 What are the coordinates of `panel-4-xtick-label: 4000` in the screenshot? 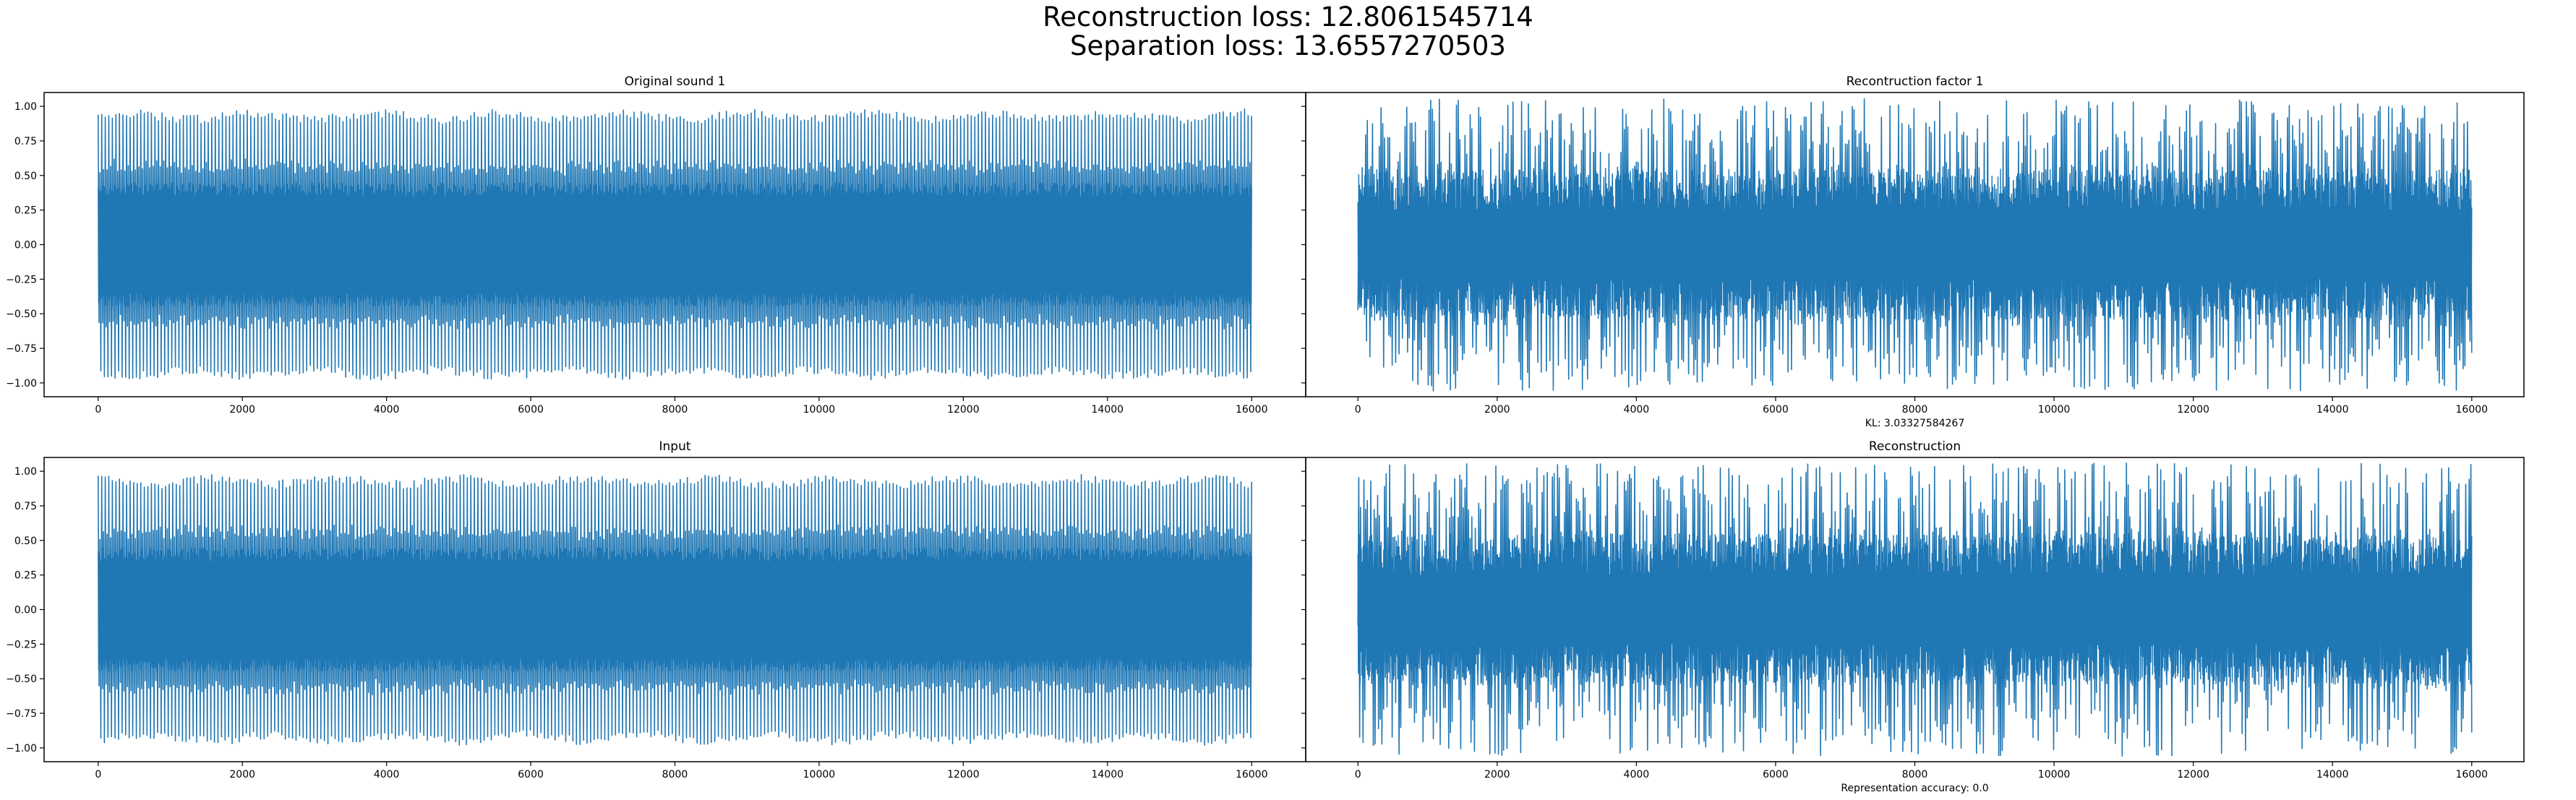 It's located at (1637, 774).